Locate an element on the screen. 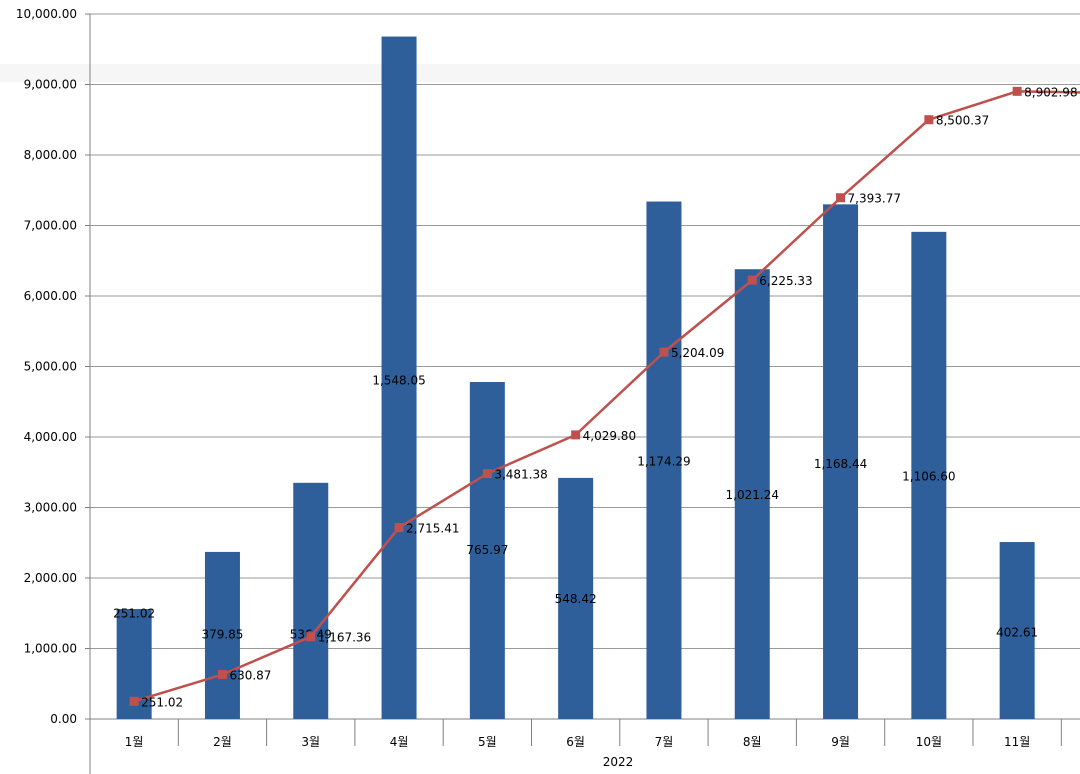  line-data-label: 8,902.98 is located at coordinates (1050, 92).